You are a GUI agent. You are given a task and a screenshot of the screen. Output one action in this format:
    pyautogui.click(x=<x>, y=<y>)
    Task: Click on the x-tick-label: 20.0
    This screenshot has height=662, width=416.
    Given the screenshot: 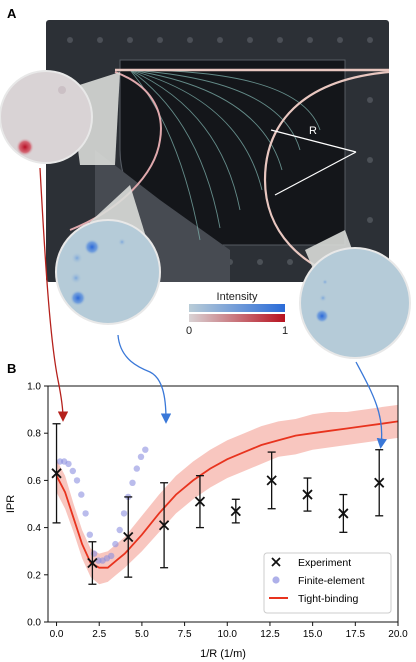 What is the action you would take?
    pyautogui.click(x=398, y=634)
    